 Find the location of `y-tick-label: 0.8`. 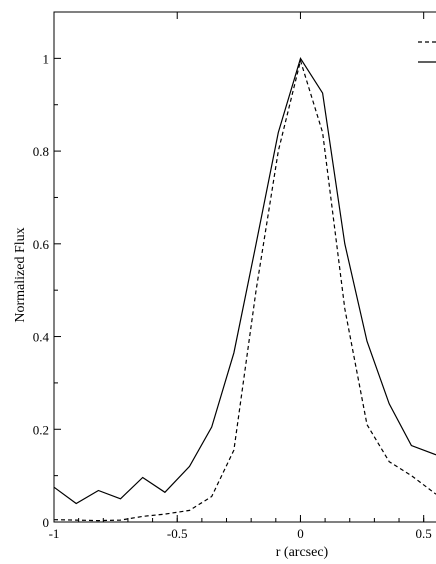

y-tick-label: 0.8 is located at coordinates (41, 151).